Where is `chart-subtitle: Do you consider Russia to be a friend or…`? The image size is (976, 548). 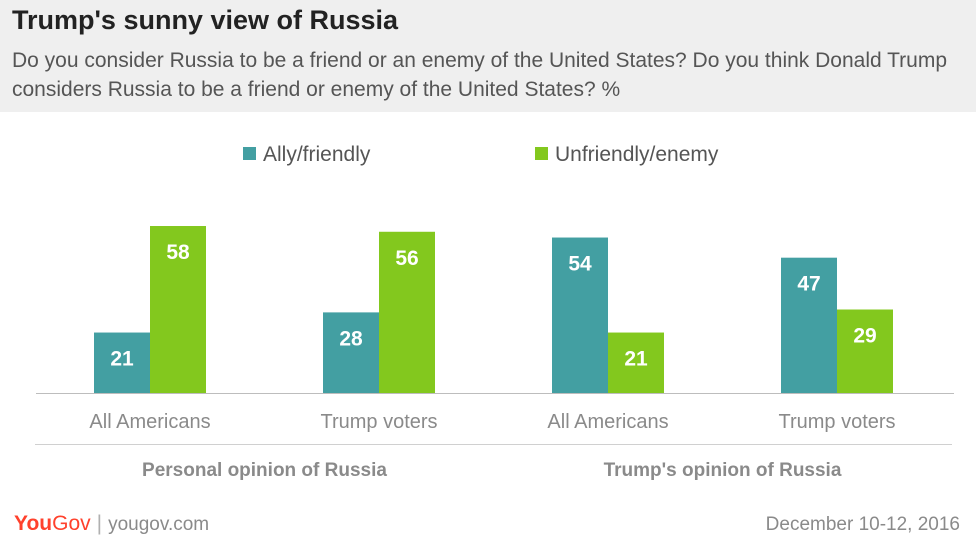
chart-subtitle: Do you consider Russia to be a friend or… is located at coordinates (480, 75).